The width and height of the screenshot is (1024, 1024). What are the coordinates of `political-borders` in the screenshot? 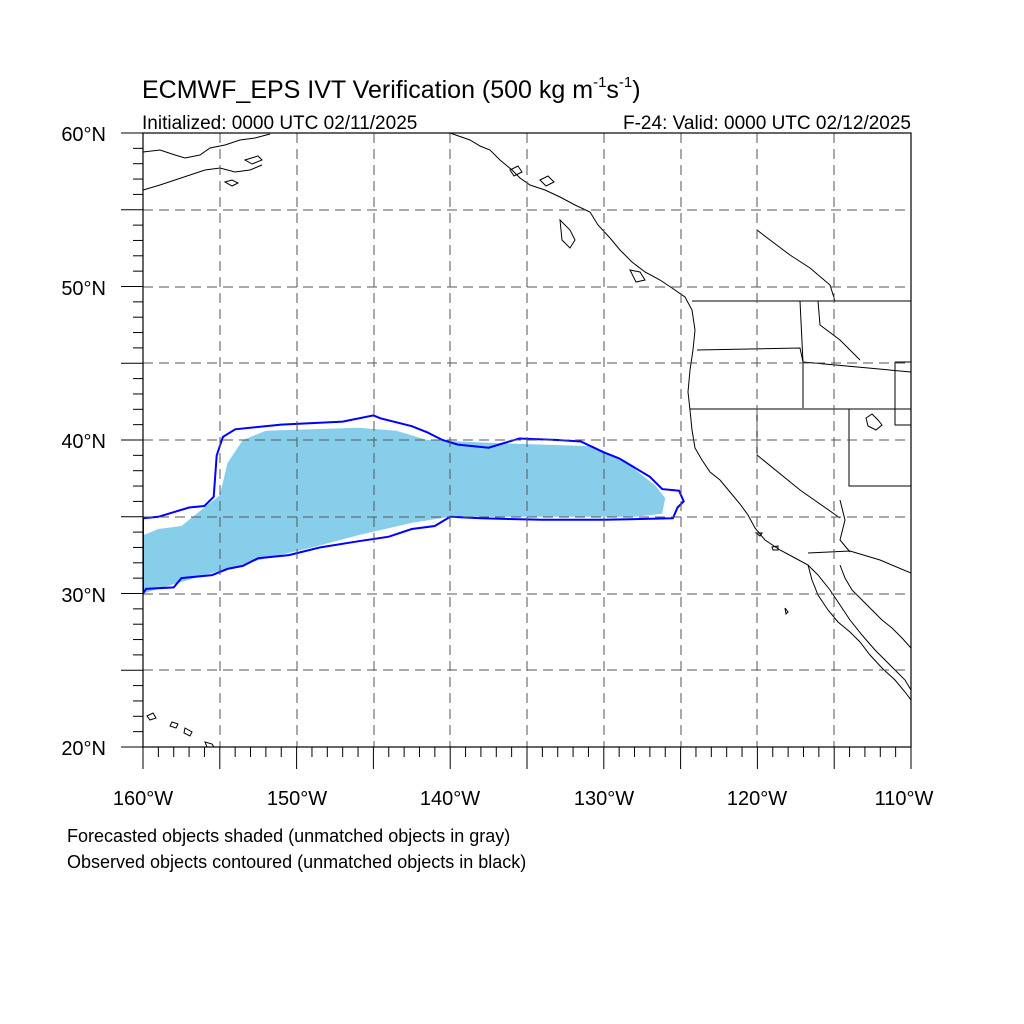 It's located at (800, 401).